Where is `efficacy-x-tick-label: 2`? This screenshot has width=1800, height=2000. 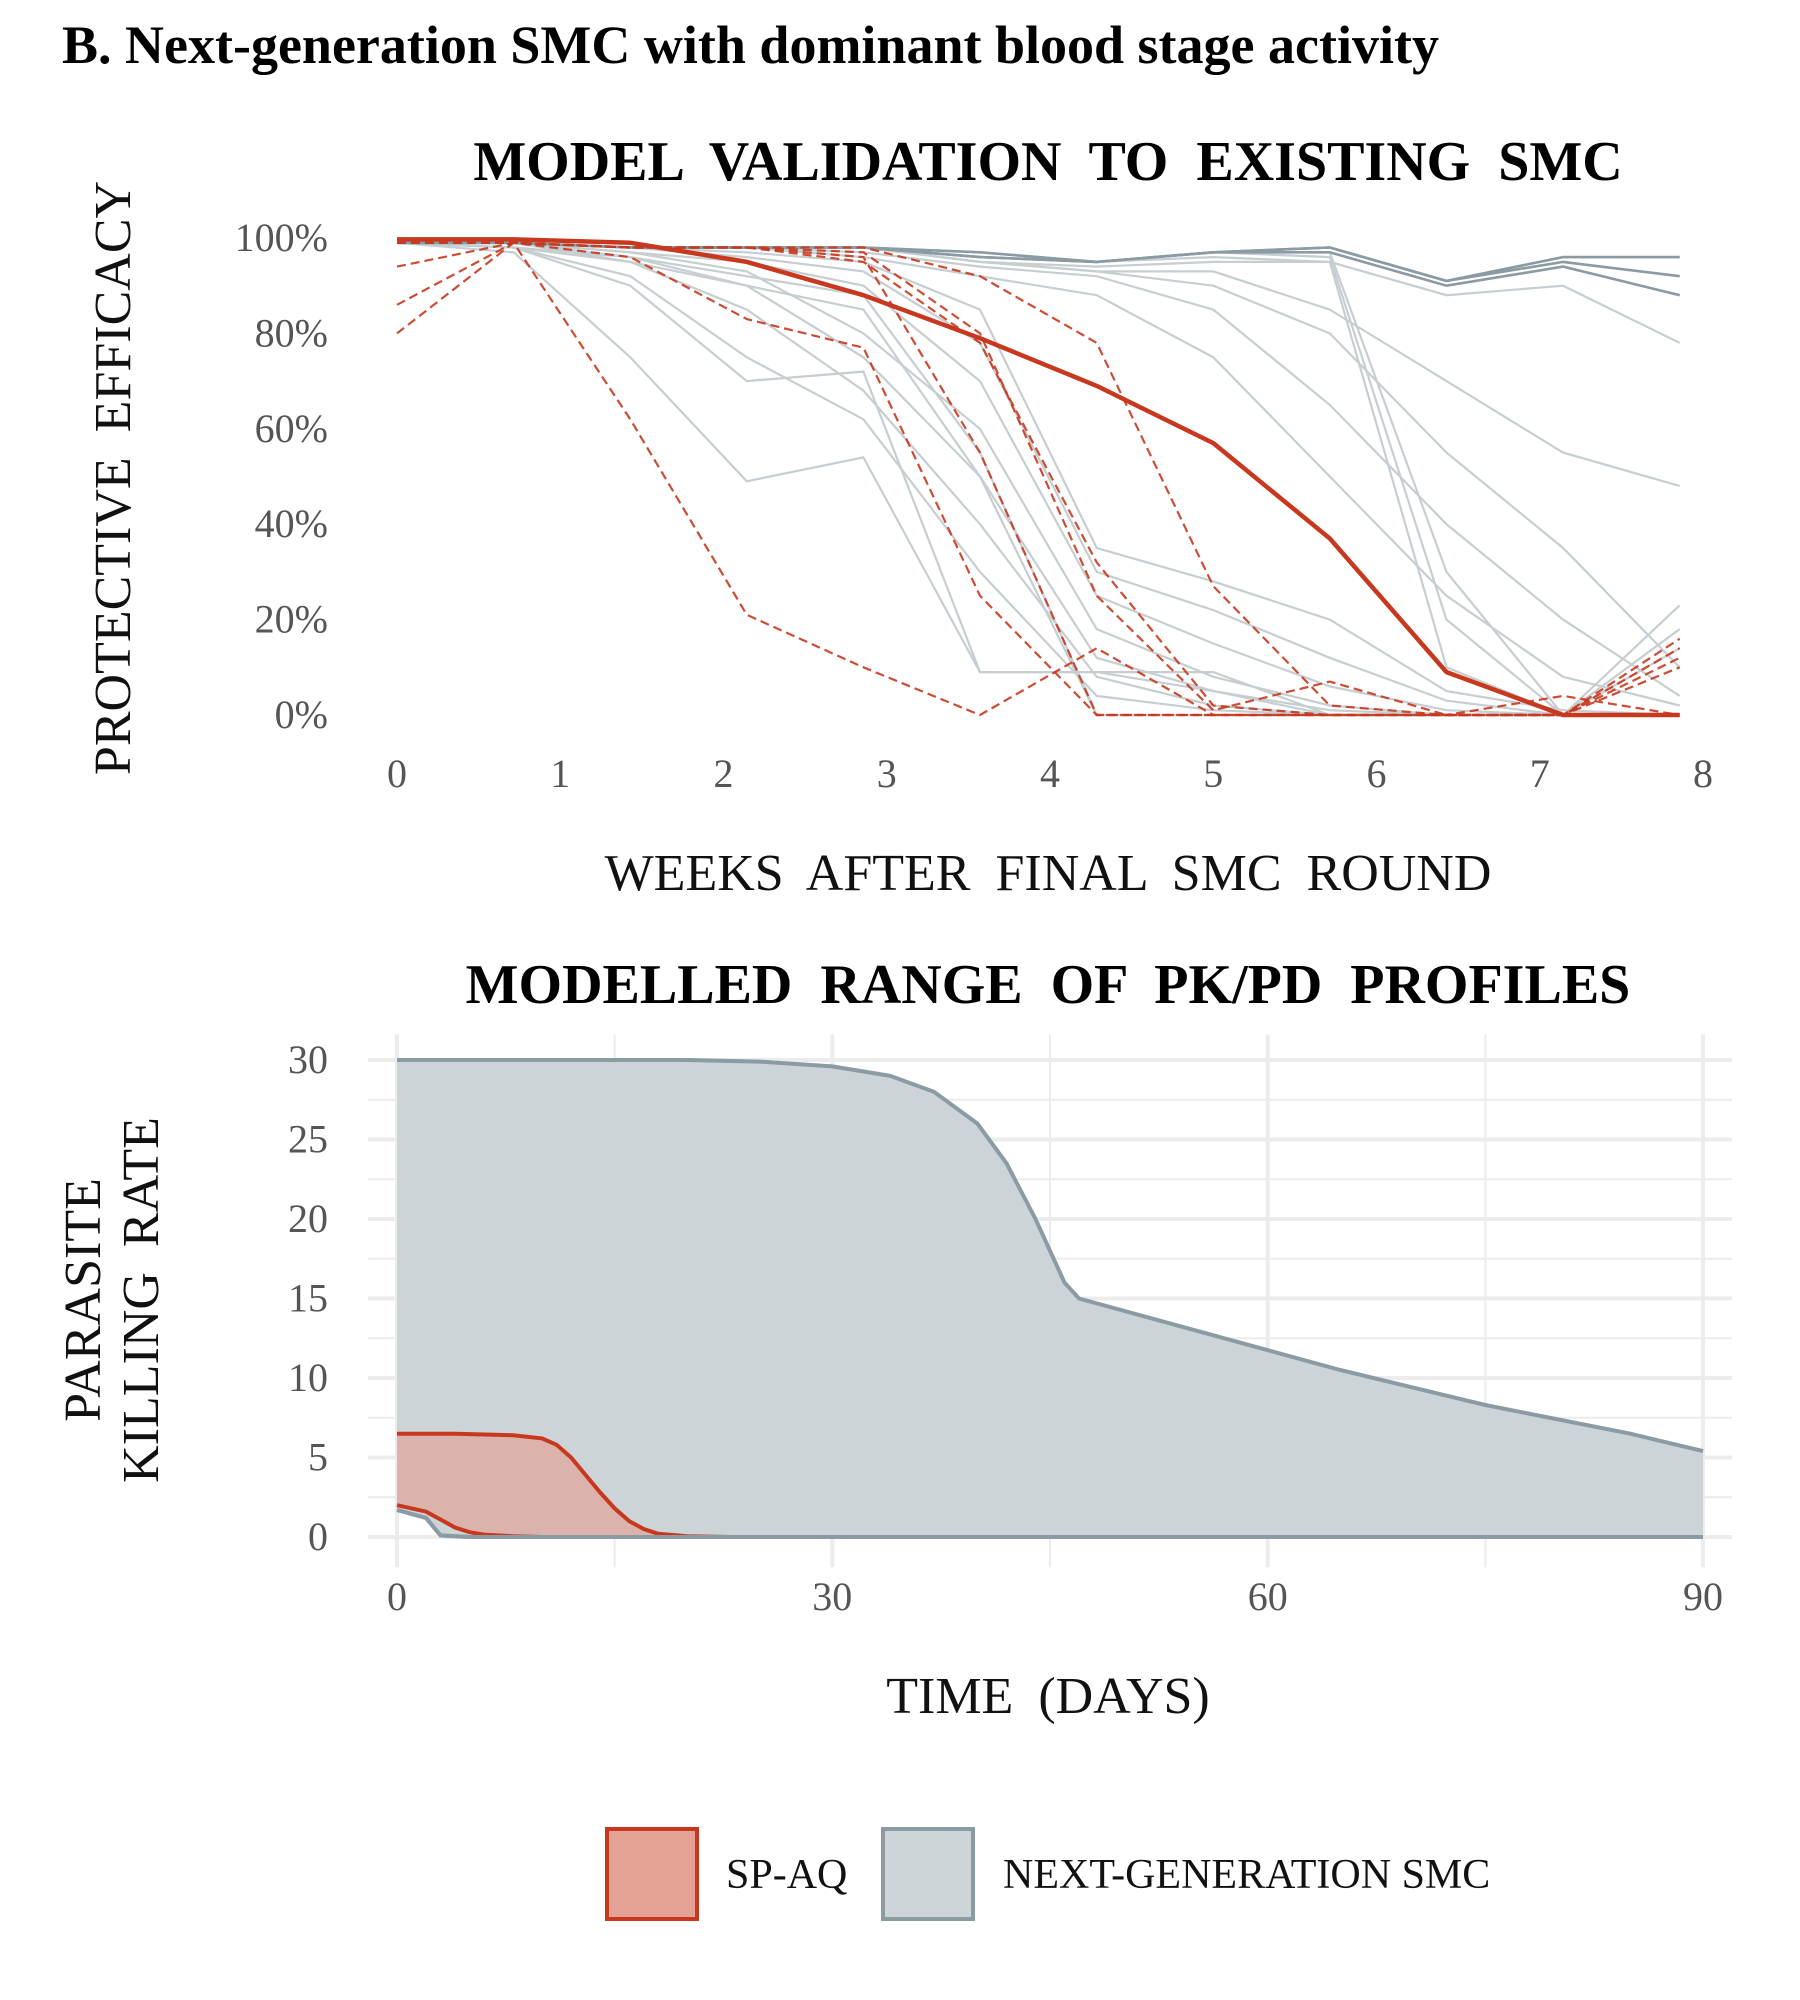 efficacy-x-tick-label: 2 is located at coordinates (724, 773).